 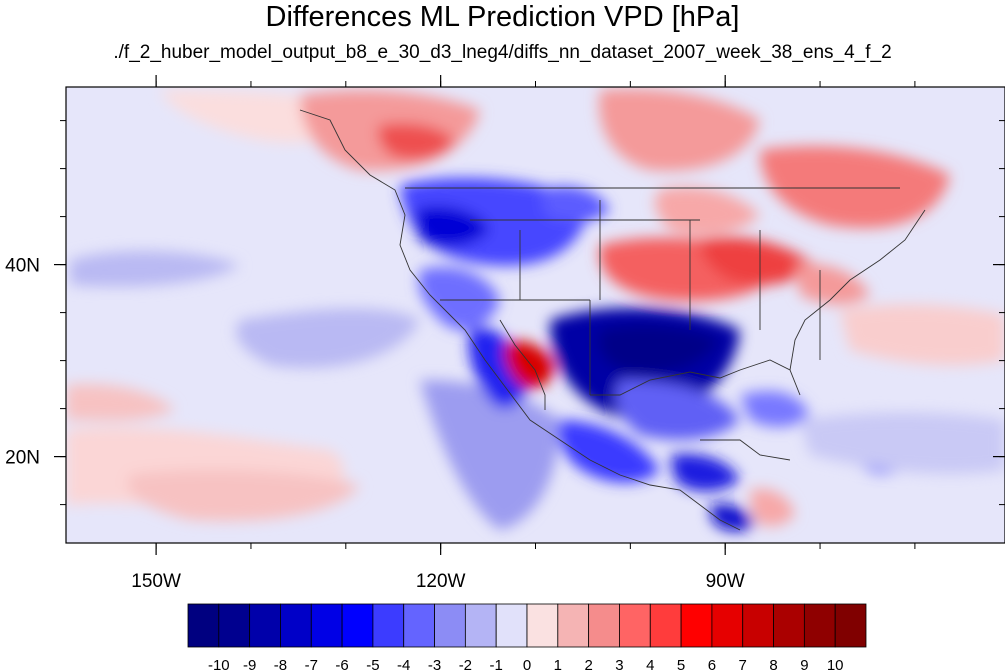 What do you see at coordinates (650, 664) in the screenshot?
I see `colorbar-label: 4` at bounding box center [650, 664].